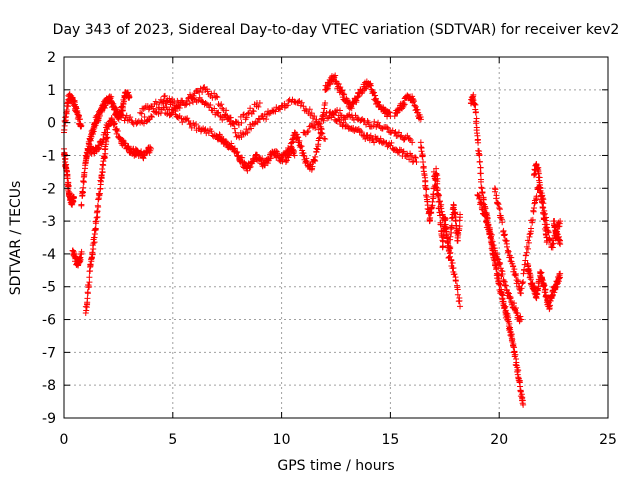 The width and height of the screenshot is (640, 480). I want to click on y-tick-label: -8, so click(49, 386).